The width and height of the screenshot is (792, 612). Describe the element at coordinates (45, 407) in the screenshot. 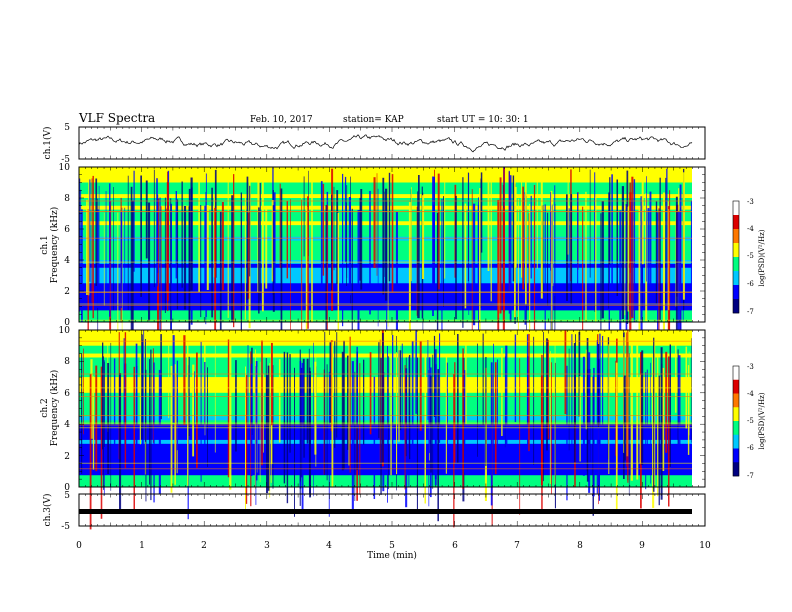

I see `ch2-channel-label: ch.2` at that location.